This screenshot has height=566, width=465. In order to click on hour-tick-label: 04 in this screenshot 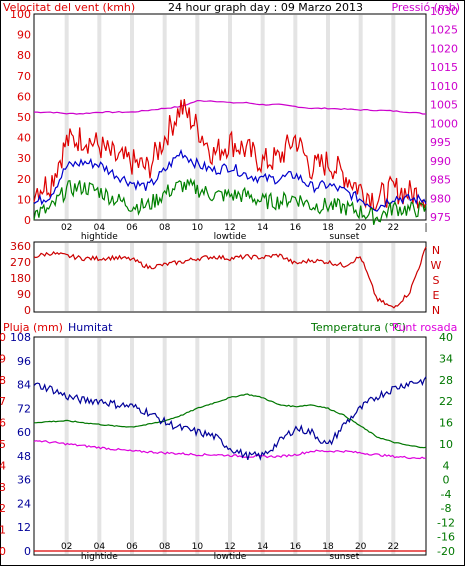, I will do `click(100, 228)`.